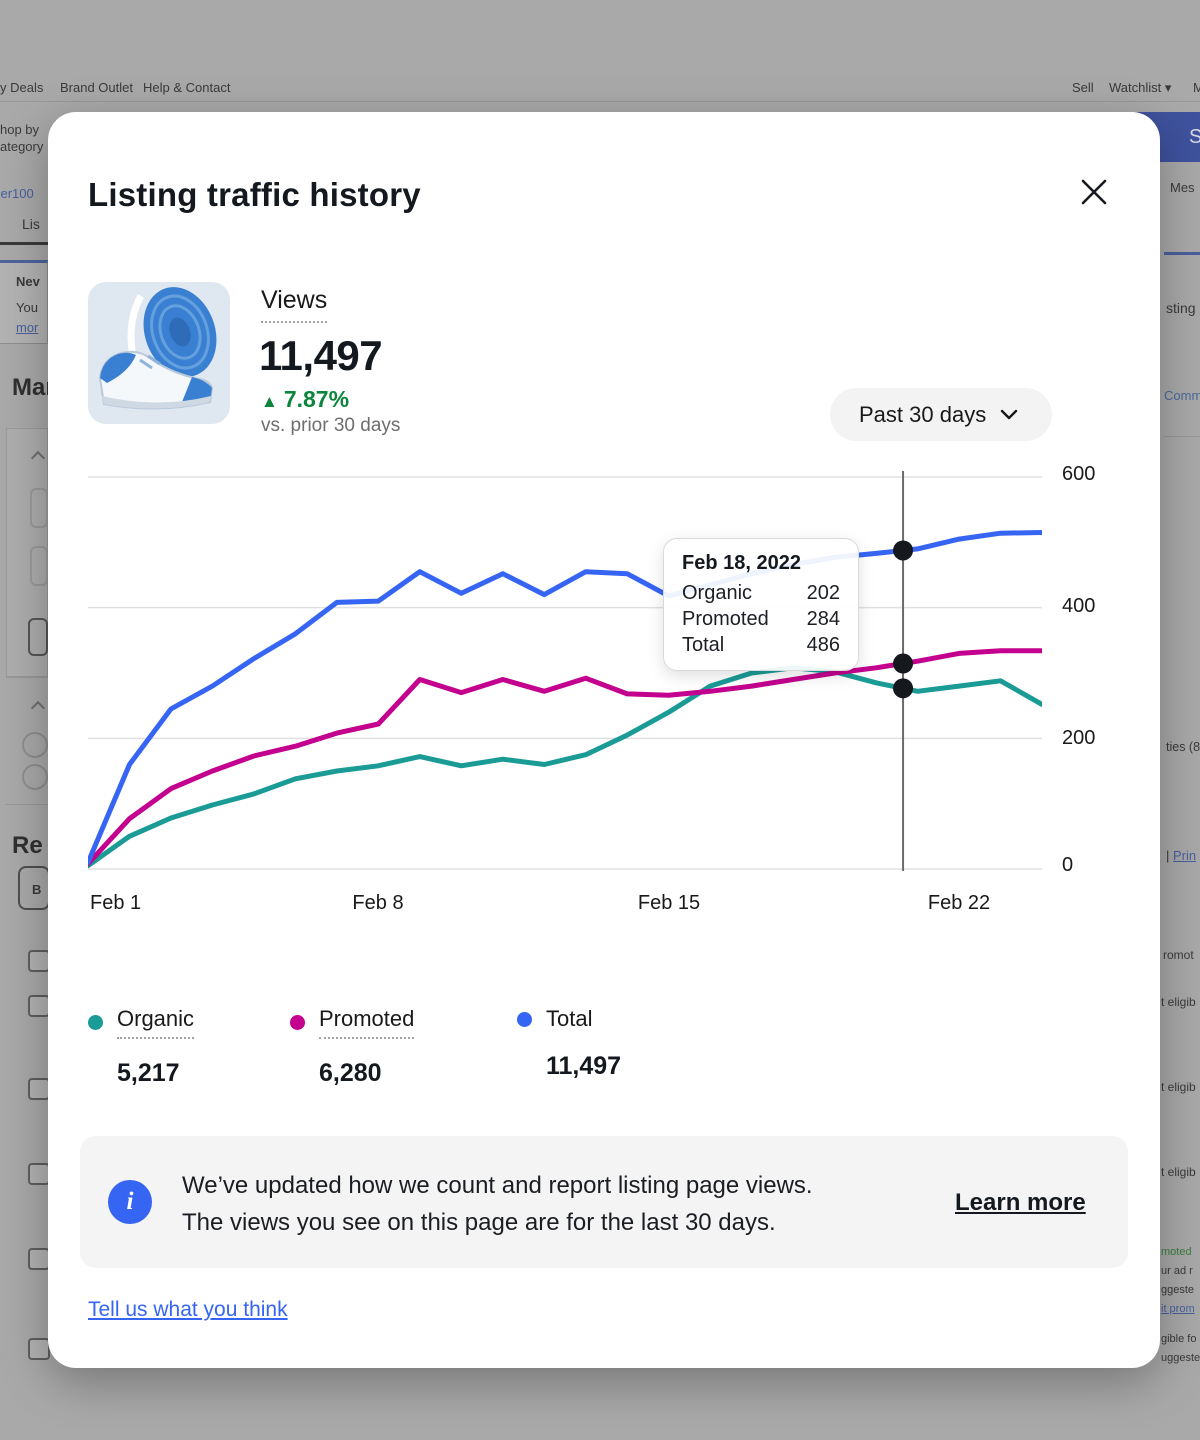 The image size is (1200, 1440). I want to click on date-range-label: Past 30 days, so click(923, 414).